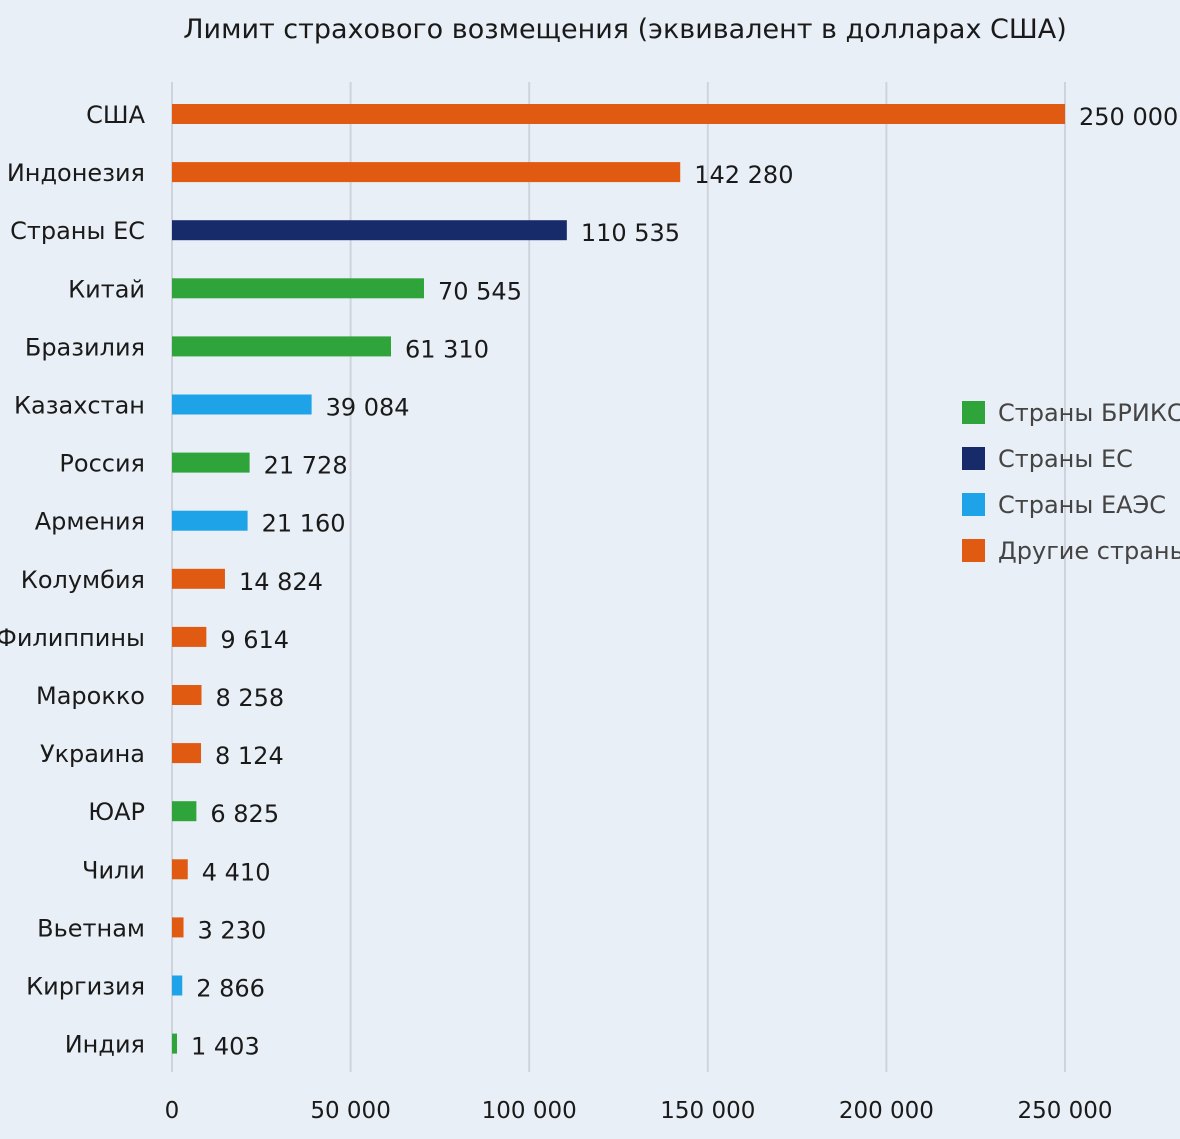 Image resolution: width=1180 pixels, height=1139 pixels. What do you see at coordinates (1089, 413) in the screenshot?
I see `legend-label: Страны БРИКС` at bounding box center [1089, 413].